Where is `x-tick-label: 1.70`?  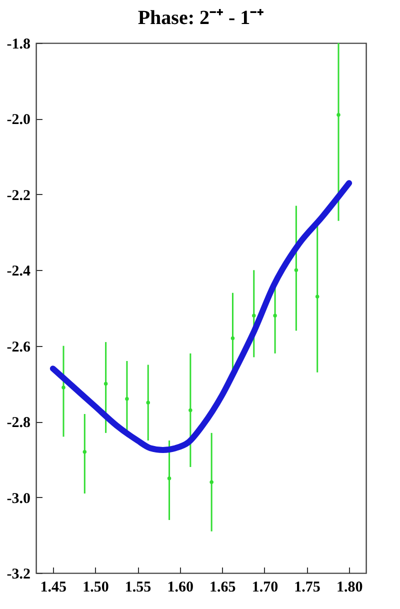
x-tick-label: 1.70 is located at coordinates (265, 588).